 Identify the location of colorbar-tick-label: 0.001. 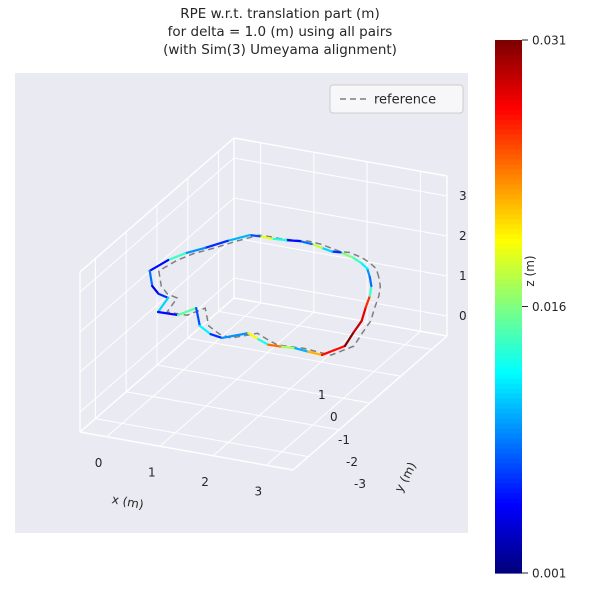
(549, 574).